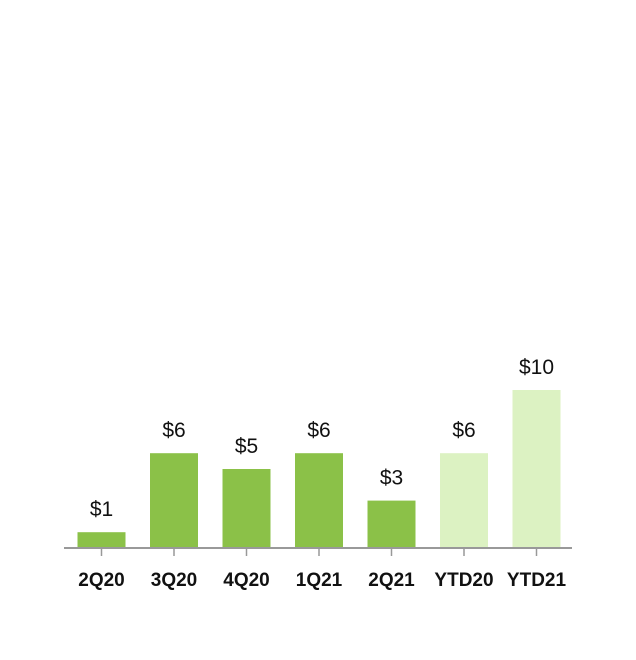 This screenshot has width=636, height=660. Describe the element at coordinates (391, 524) in the screenshot. I see `bar-2q21` at that location.